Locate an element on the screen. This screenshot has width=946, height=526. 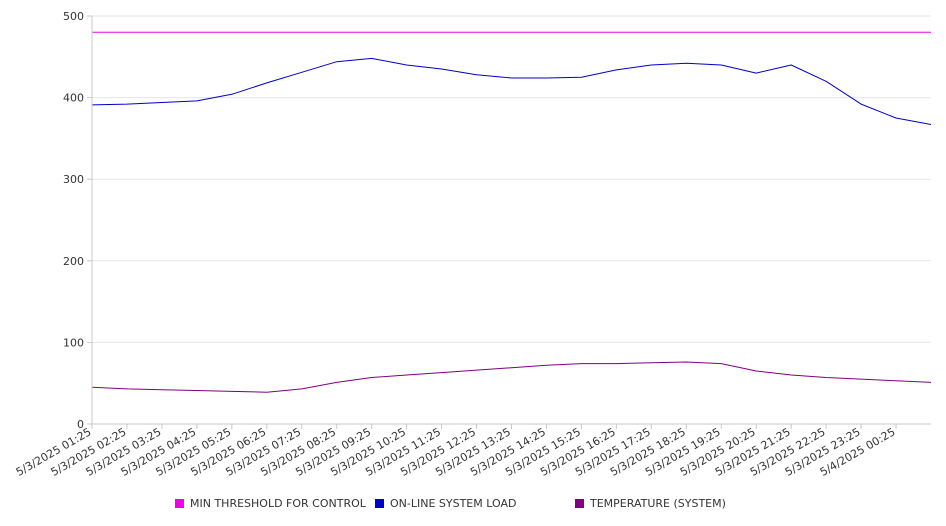
legend-label-temperature: TEMPERATURE (SYSTEM) is located at coordinates (658, 503).